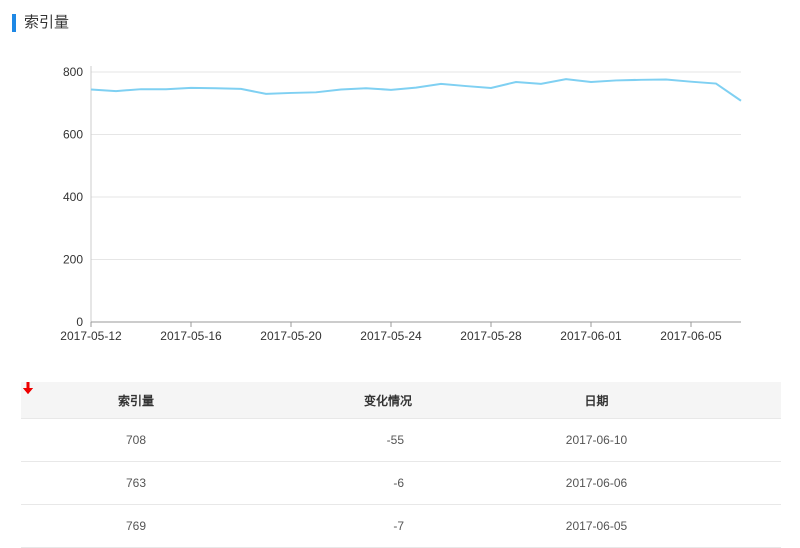 This screenshot has width=800, height=548. I want to click on table-cell: -55, so click(217, 422).